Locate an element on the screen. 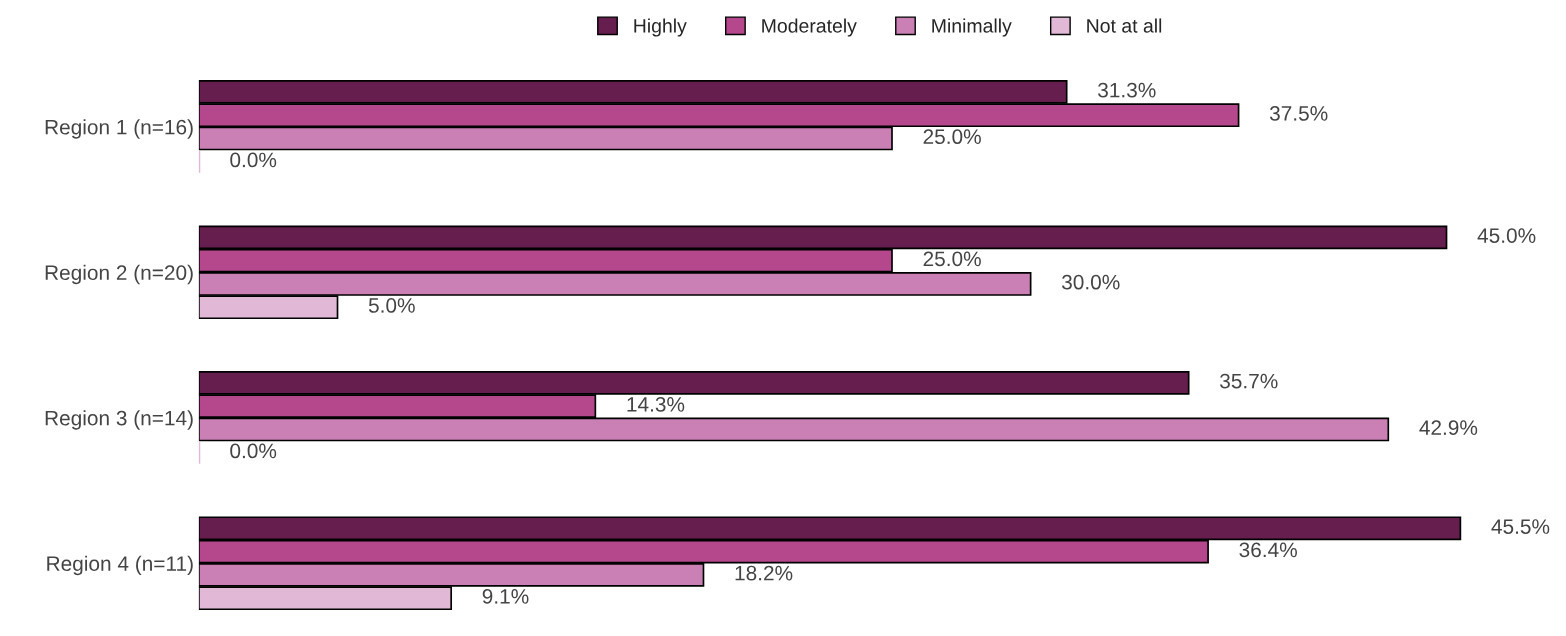 The image size is (1566, 636). y-tick-label: Region 2 (n=20) is located at coordinates (119, 274).